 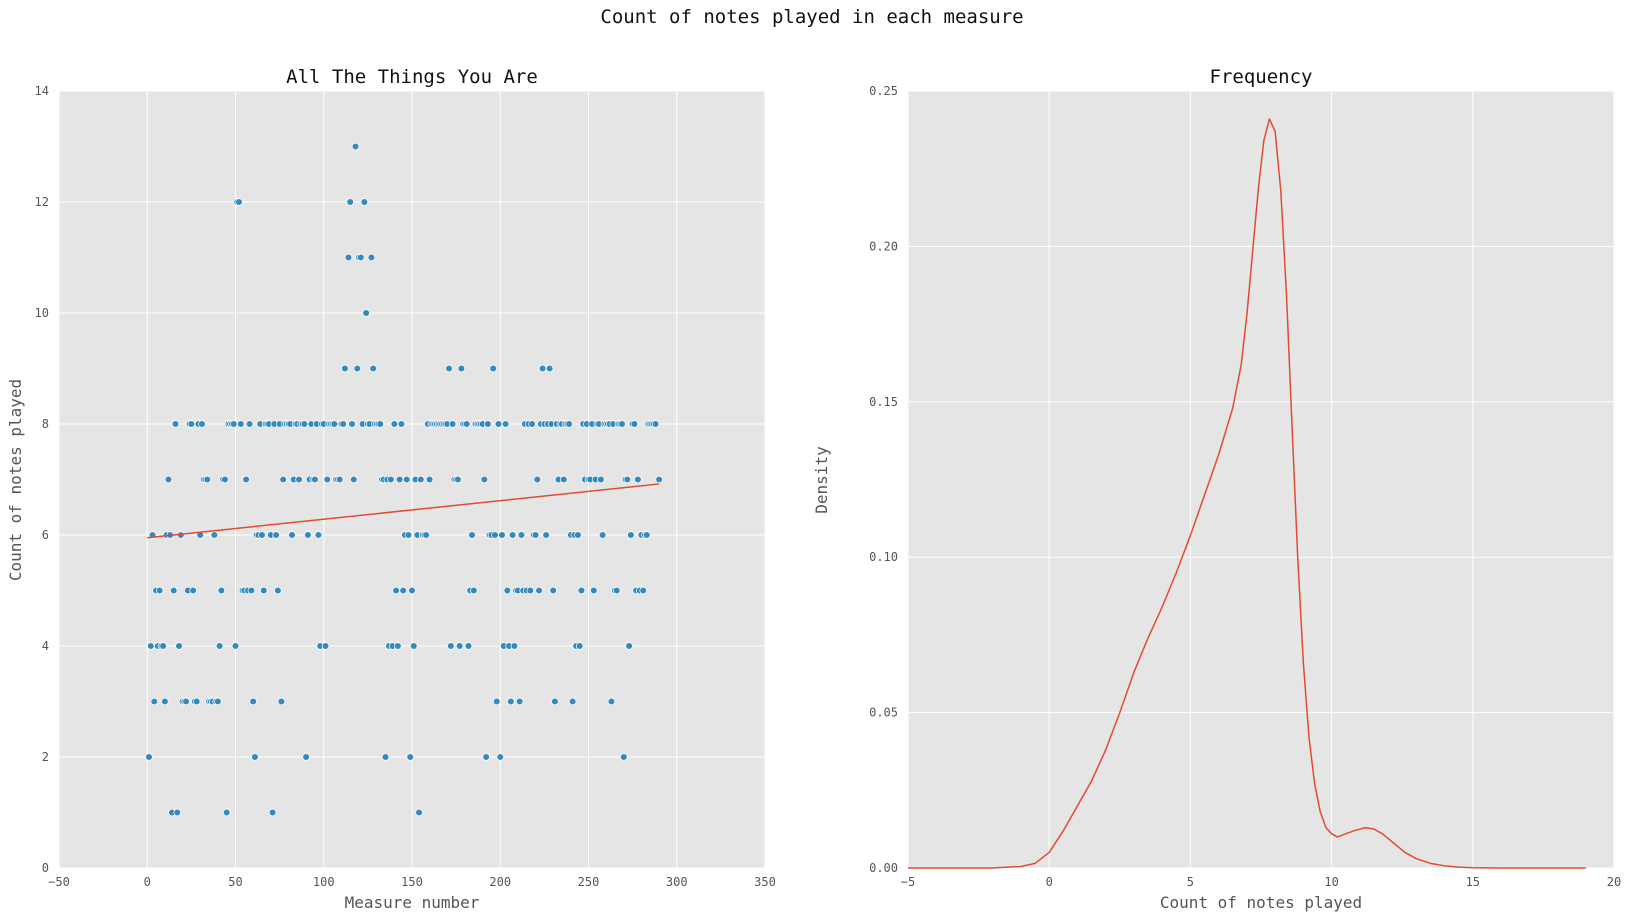 What do you see at coordinates (45, 757) in the screenshot?
I see `scatter-y-tick-label: 2` at bounding box center [45, 757].